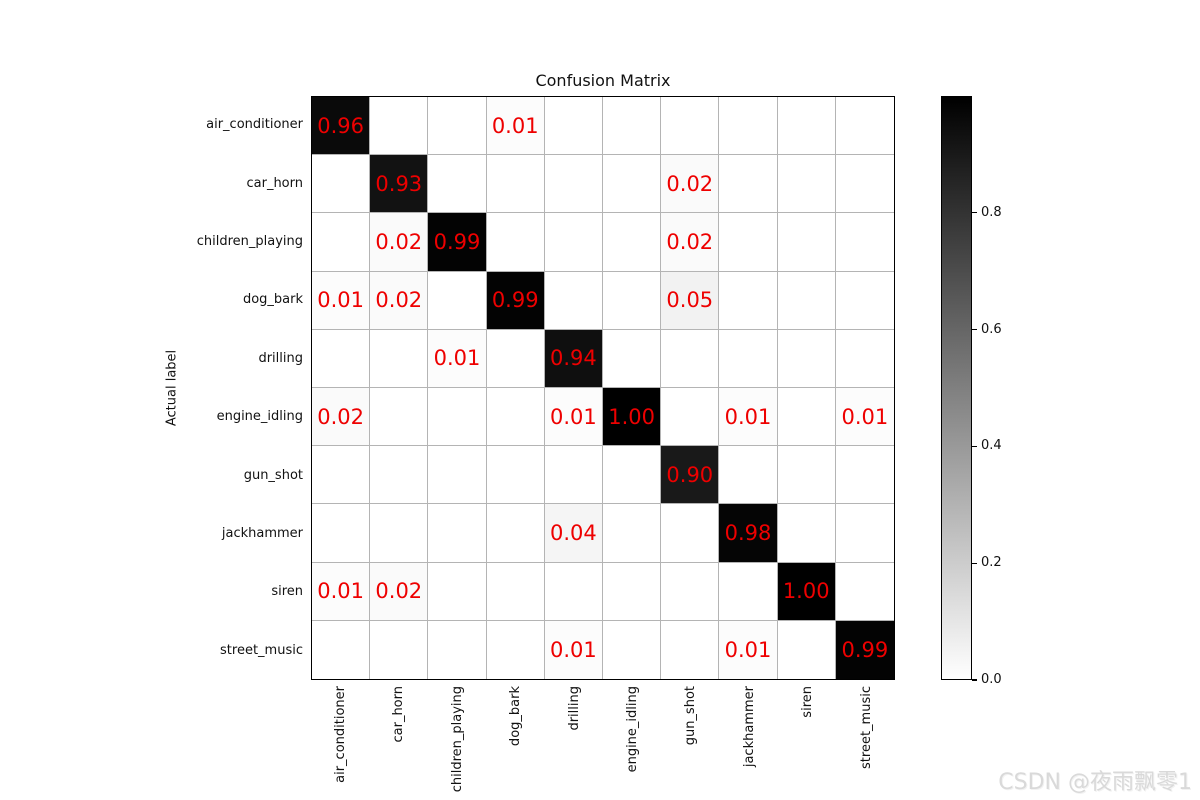 This screenshot has width=1200, height=800. What do you see at coordinates (249, 241) in the screenshot?
I see `y-tick-label: children_playing` at bounding box center [249, 241].